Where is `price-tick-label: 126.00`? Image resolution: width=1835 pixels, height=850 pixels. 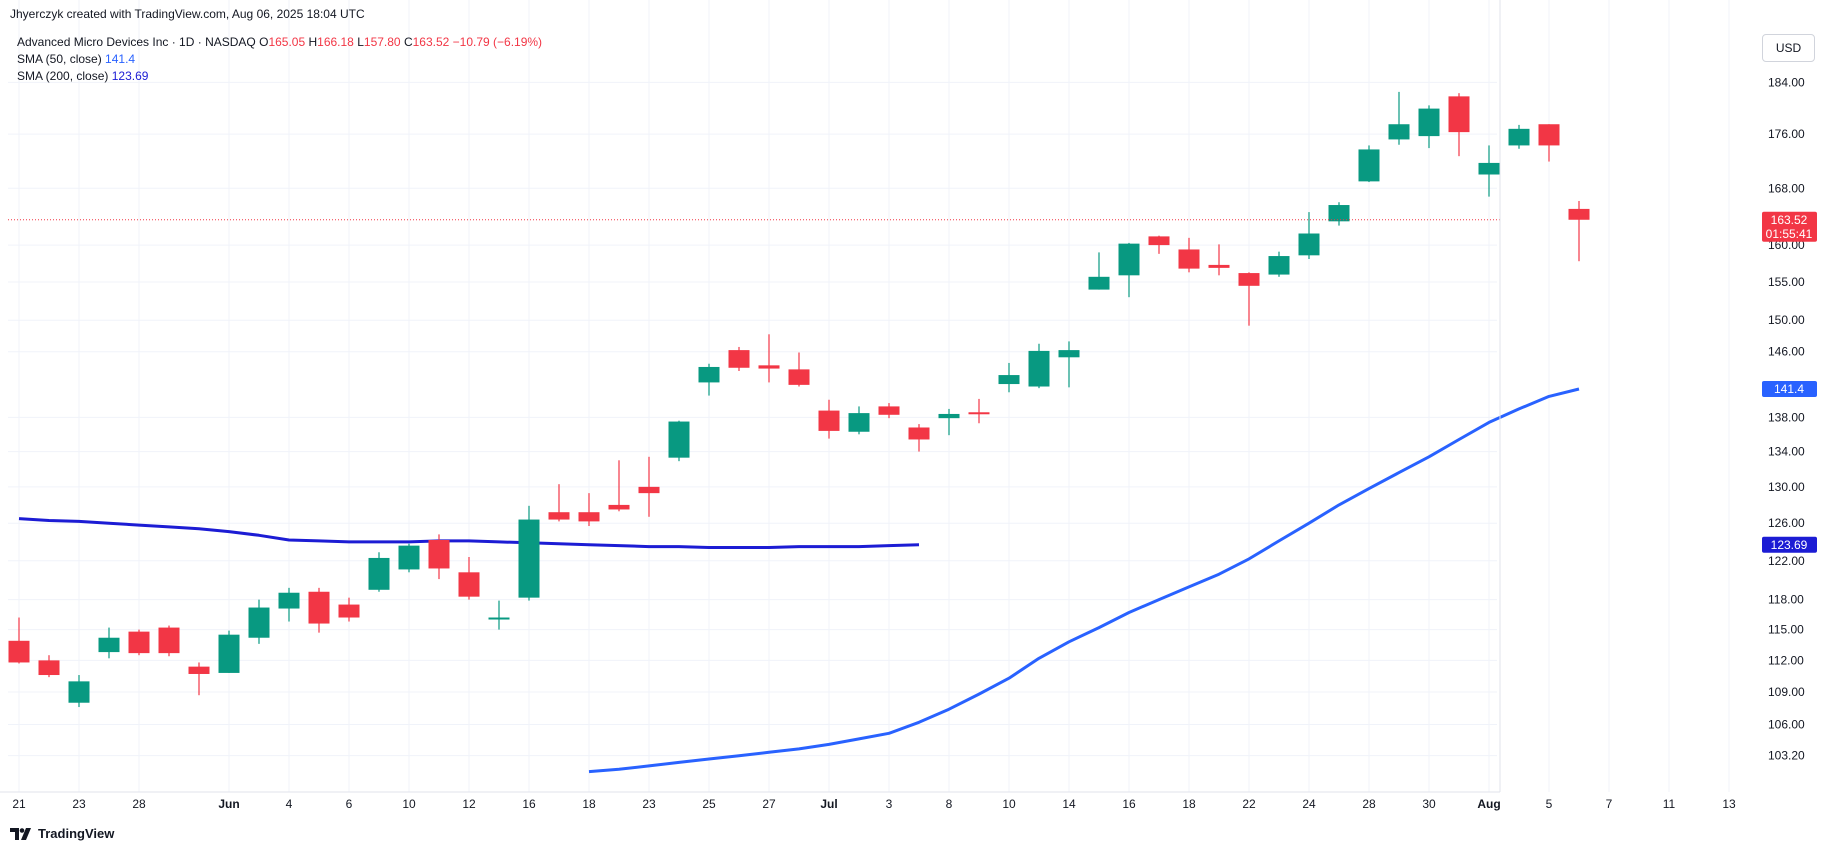
price-tick-label: 126.00 is located at coordinates (1786, 523).